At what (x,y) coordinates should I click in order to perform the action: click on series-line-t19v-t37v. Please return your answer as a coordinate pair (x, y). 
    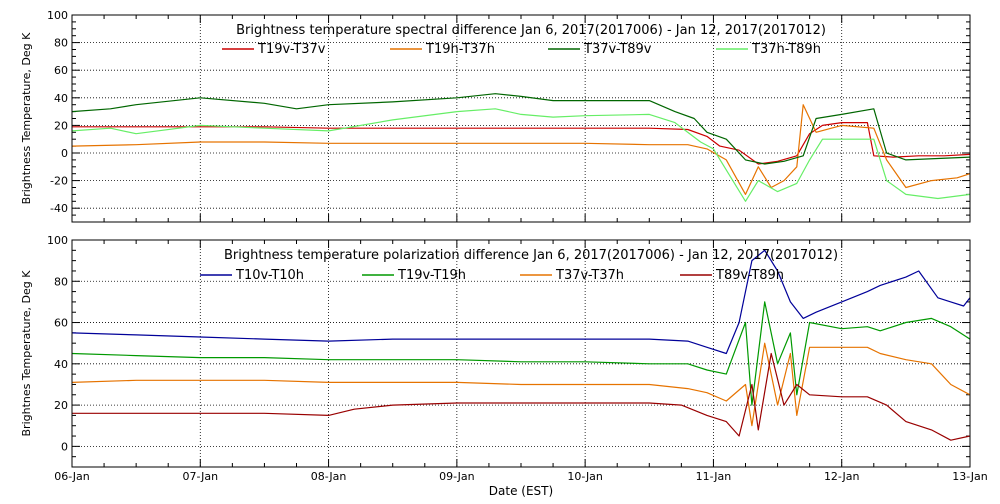
    Looking at the image, I should click on (521, 143).